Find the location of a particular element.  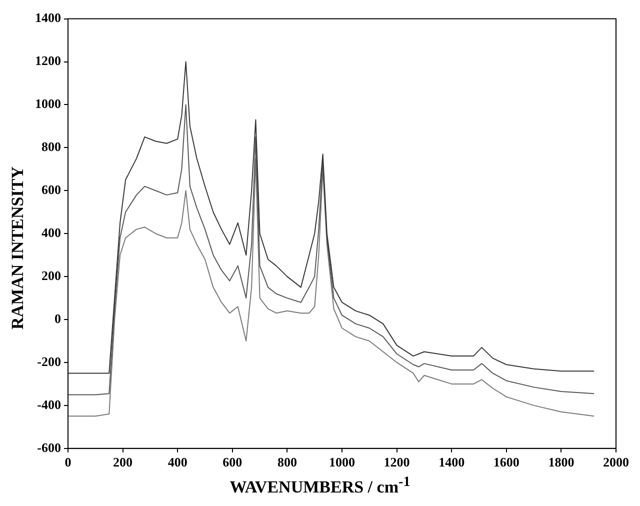

y-tick-label: 200 is located at coordinates (51, 275).